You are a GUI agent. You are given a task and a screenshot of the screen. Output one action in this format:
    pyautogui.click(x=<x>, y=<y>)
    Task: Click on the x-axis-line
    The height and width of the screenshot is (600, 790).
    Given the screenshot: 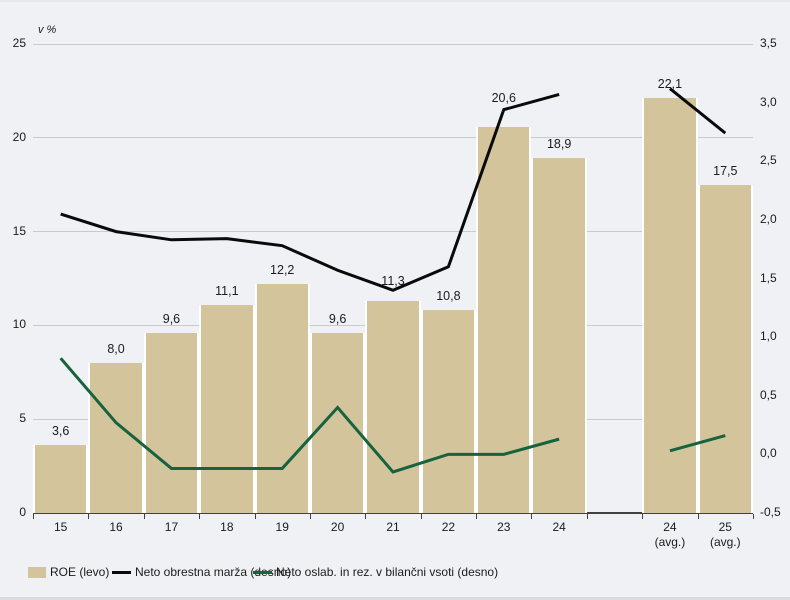 What is the action you would take?
    pyautogui.click(x=393, y=513)
    